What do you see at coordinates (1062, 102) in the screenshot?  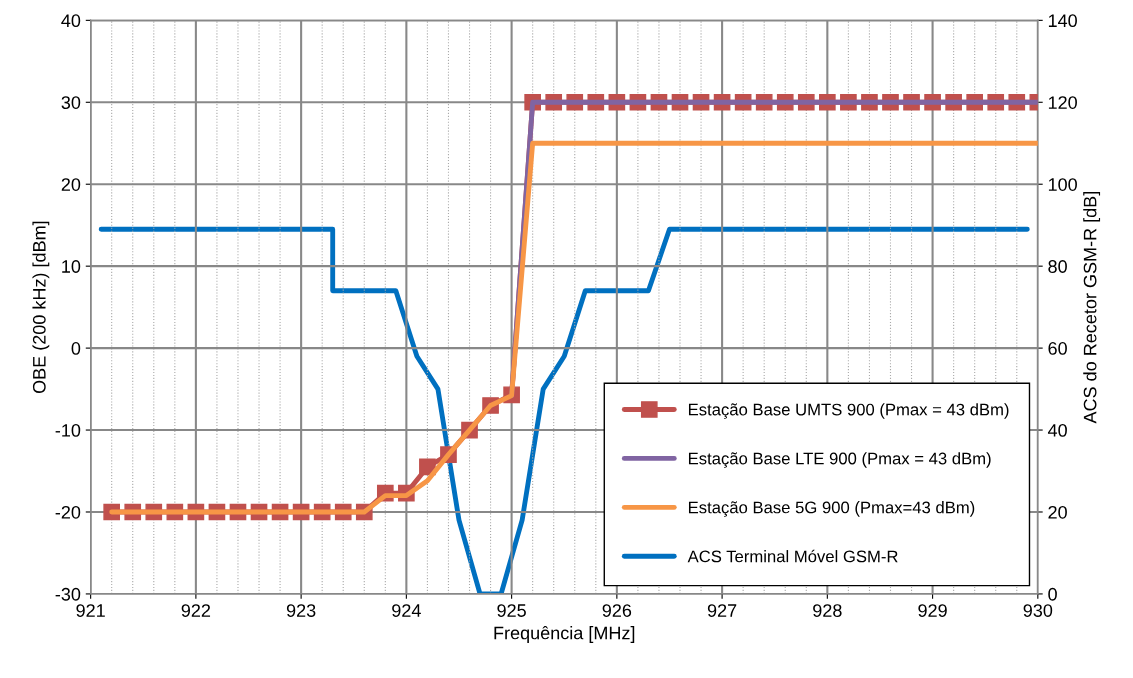 I see `y2-tick-label: 120` at bounding box center [1062, 102].